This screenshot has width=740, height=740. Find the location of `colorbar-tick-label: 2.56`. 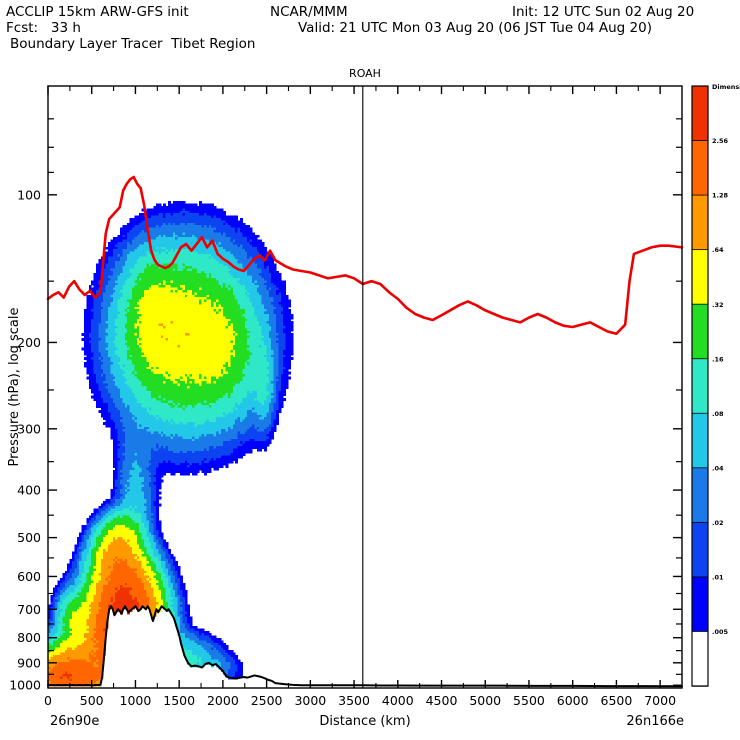

colorbar-tick-label: 2.56 is located at coordinates (720, 141).